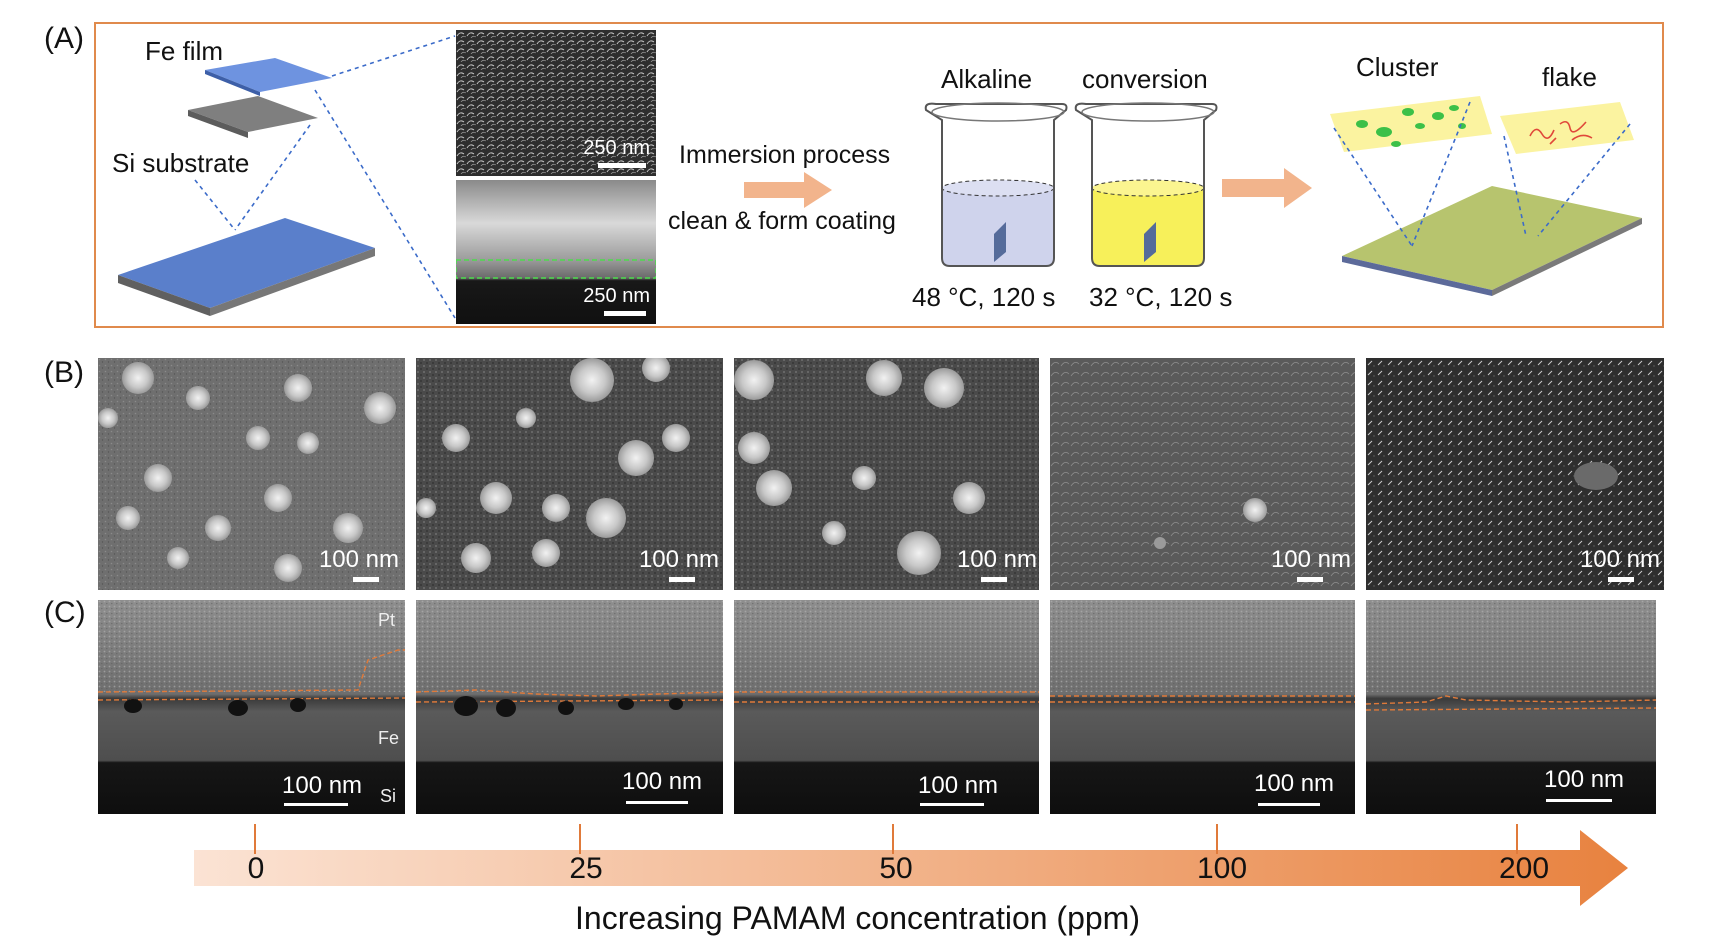 This screenshot has height=938, width=1715. Describe the element at coordinates (246, 263) in the screenshot. I see `si-substrate-plate` at that location.